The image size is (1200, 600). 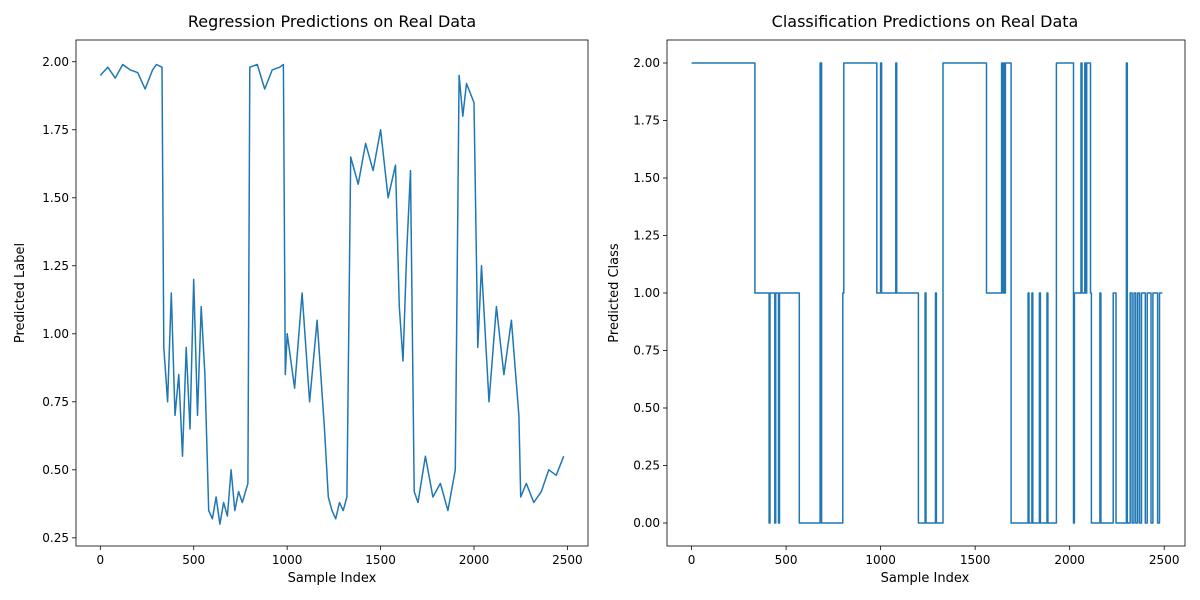 What do you see at coordinates (614, 293) in the screenshot?
I see `y-axis-label: Predicted Class` at bounding box center [614, 293].